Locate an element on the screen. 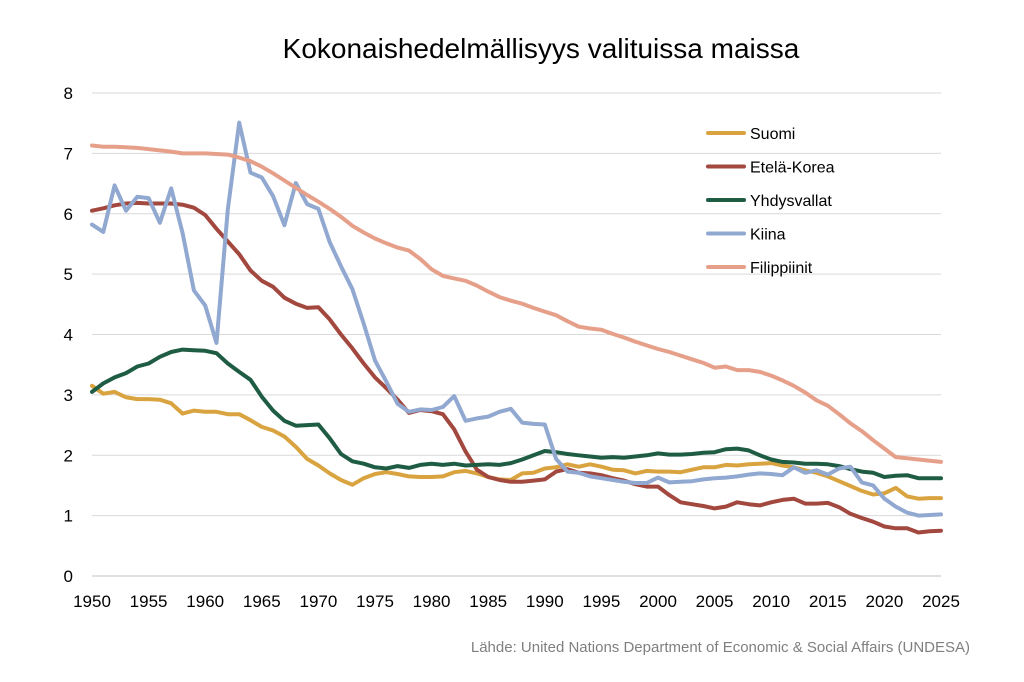 This screenshot has width=1024, height=682. x-tick-label: 1985 is located at coordinates (488, 601).